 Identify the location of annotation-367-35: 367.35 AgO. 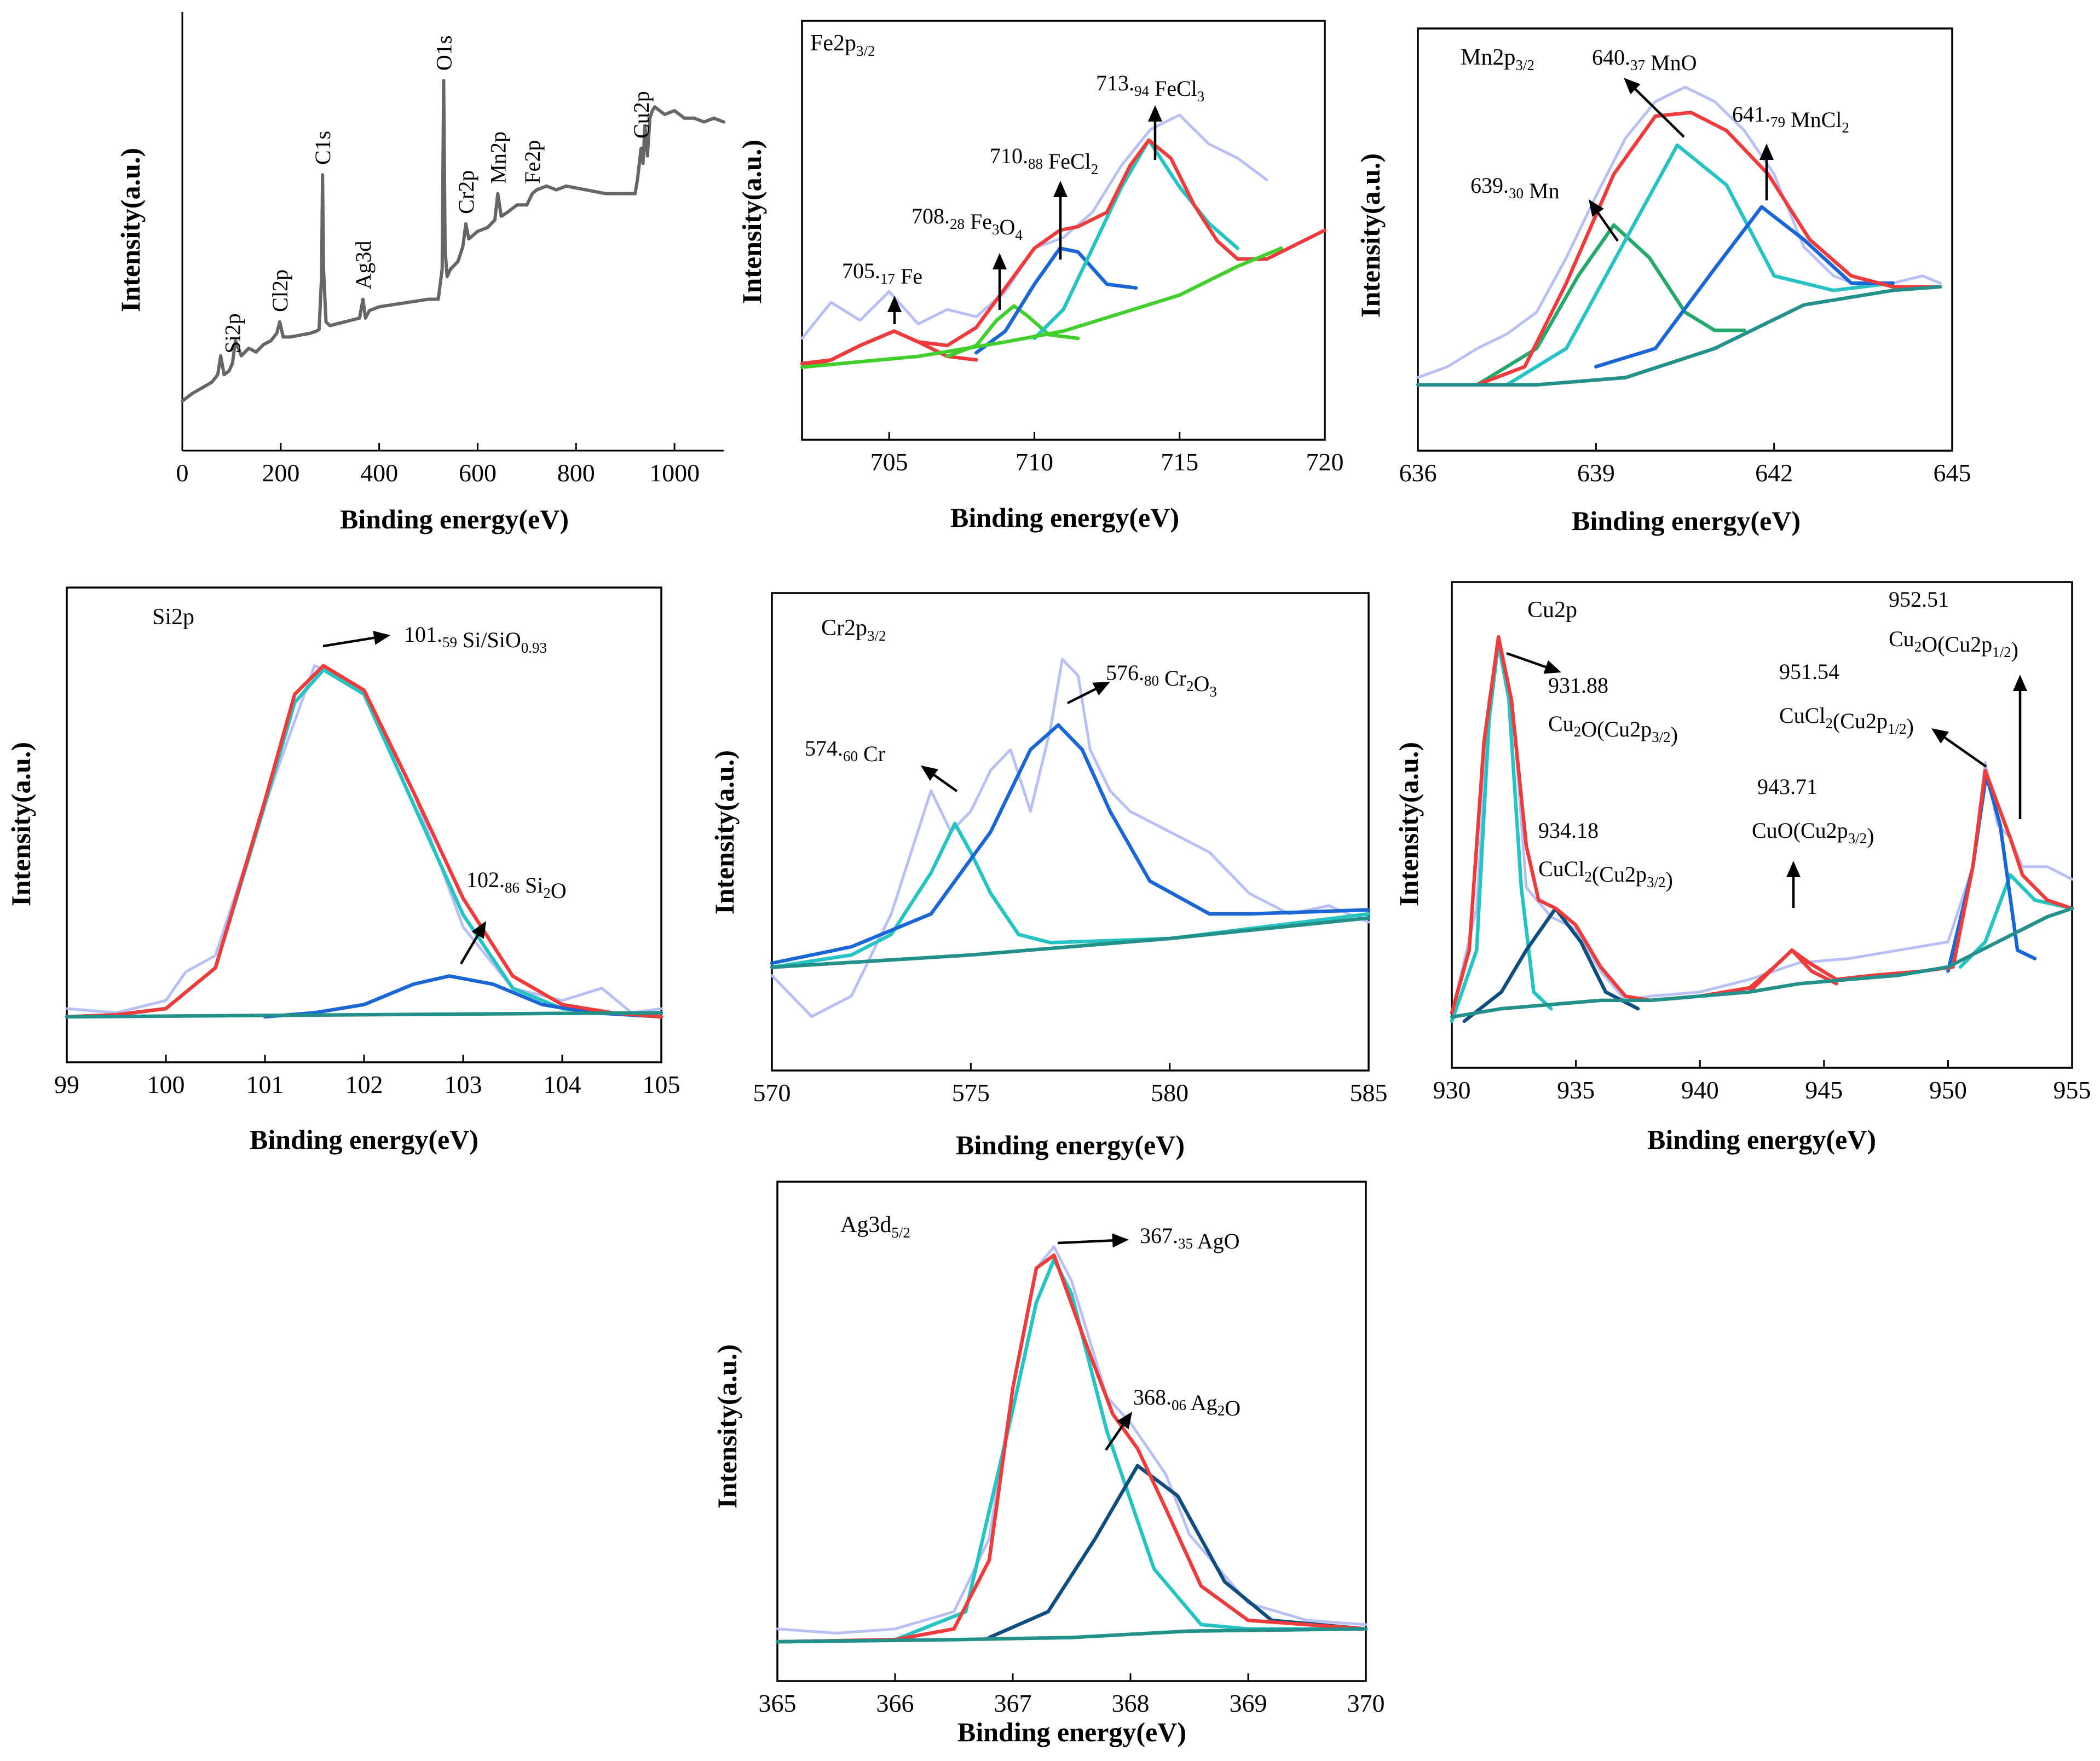
(1148, 1238).